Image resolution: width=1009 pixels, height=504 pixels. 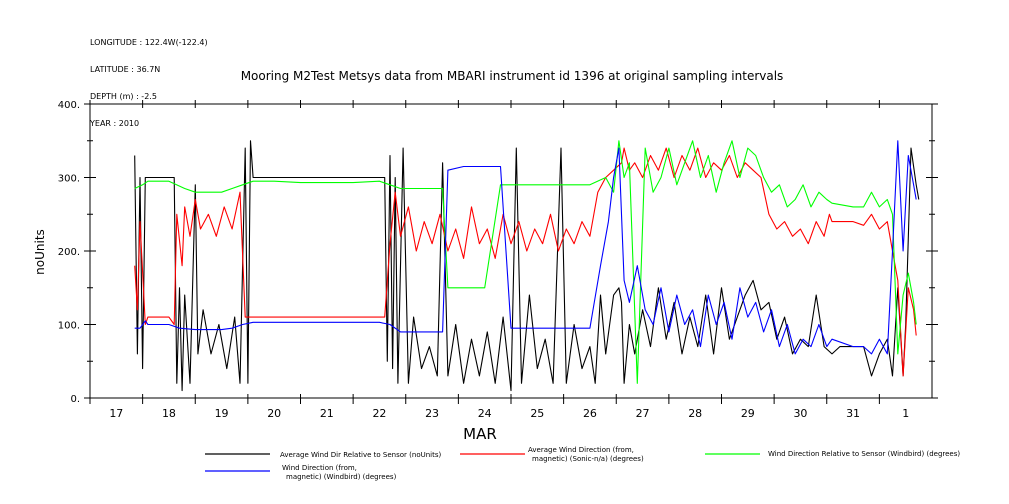 I want to click on y-tick-label: 0., so click(x=75, y=399).